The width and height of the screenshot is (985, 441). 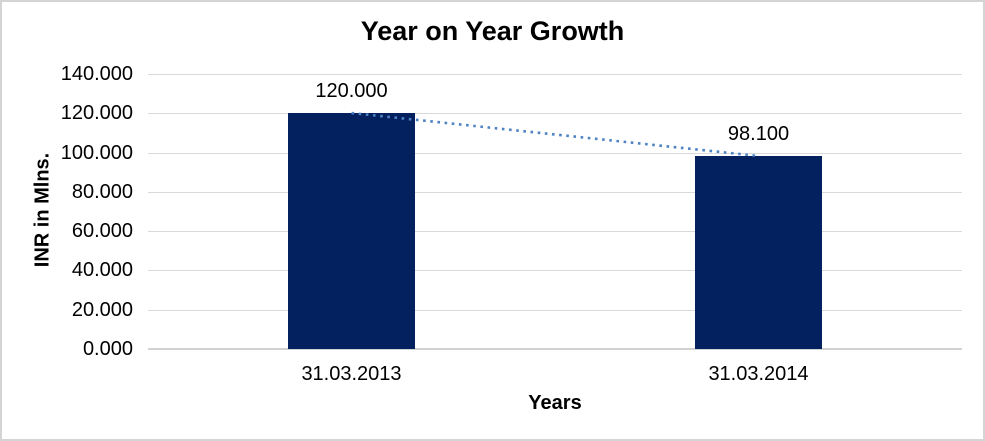 I want to click on y-tick-label: 40.000, so click(x=102, y=270).